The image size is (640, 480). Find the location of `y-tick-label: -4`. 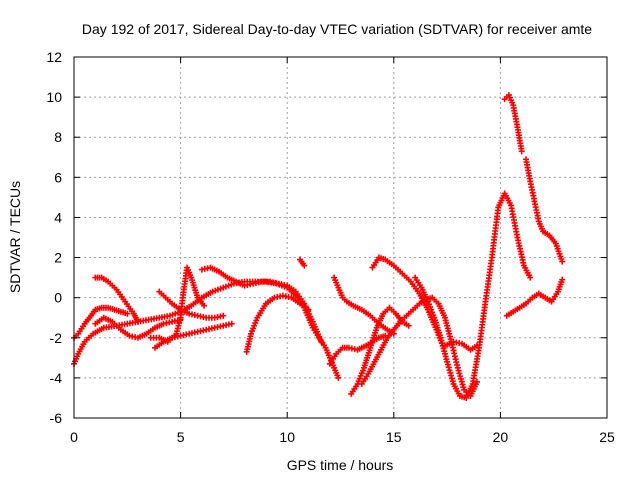

y-tick-label: -4 is located at coordinates (56, 378).